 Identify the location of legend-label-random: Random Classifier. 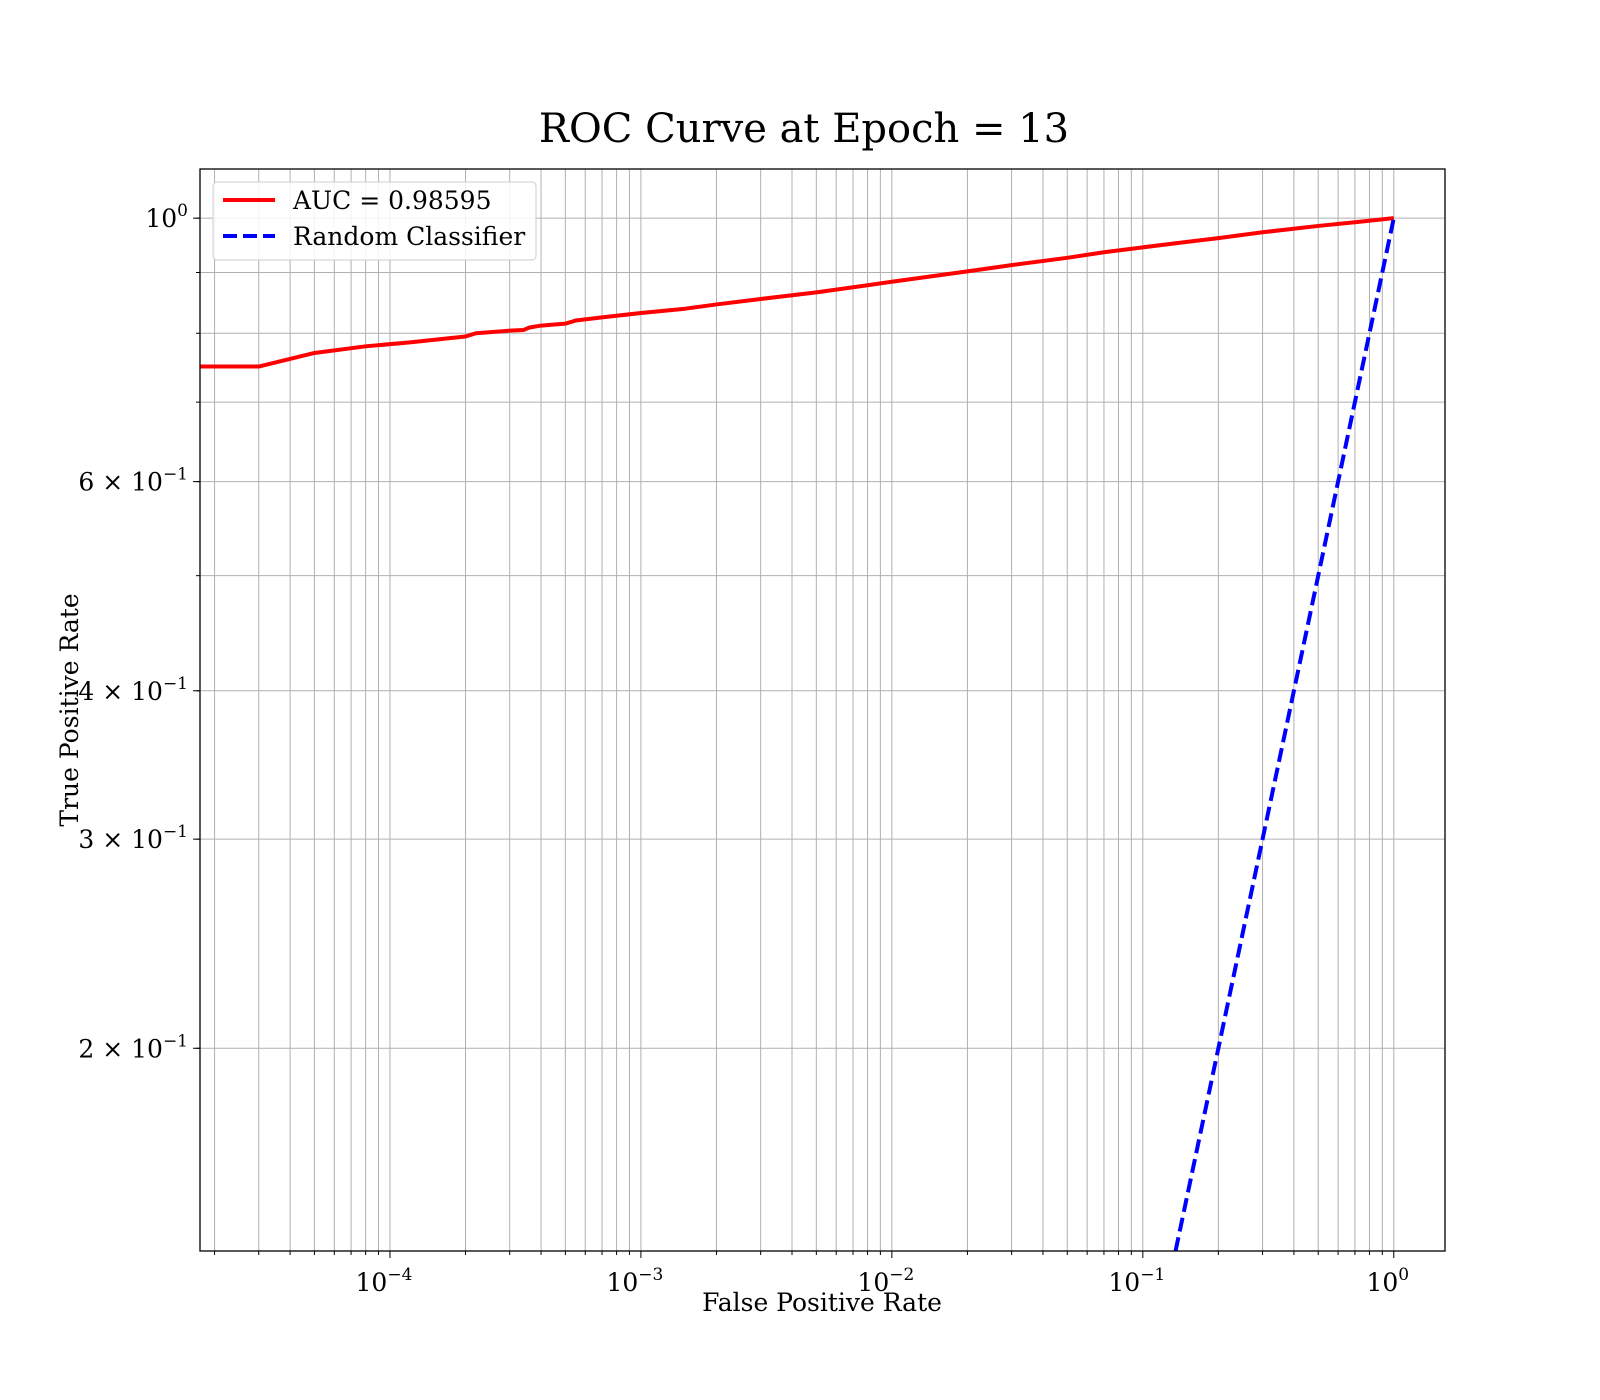
(409, 236).